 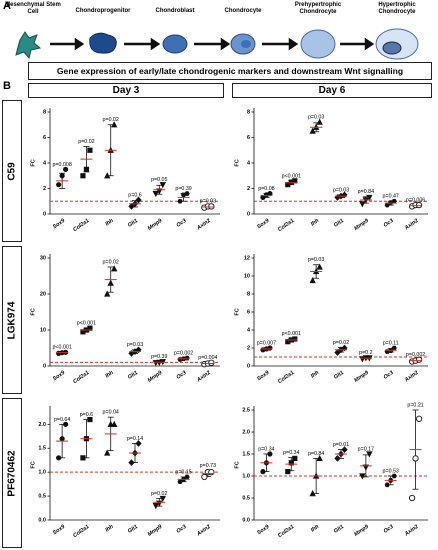 I want to click on y-tick-label: 6, so click(x=44, y=138).